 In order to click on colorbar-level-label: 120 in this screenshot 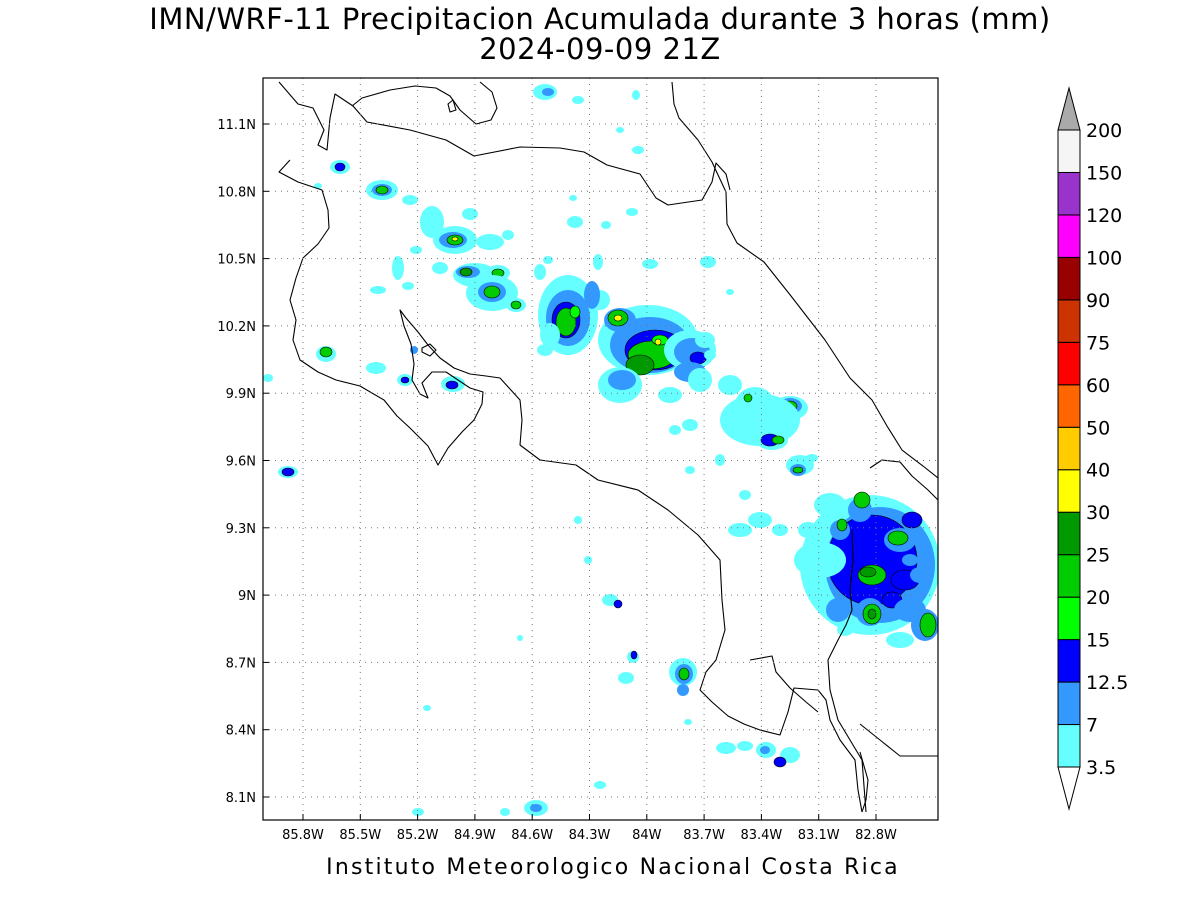, I will do `click(1104, 216)`.